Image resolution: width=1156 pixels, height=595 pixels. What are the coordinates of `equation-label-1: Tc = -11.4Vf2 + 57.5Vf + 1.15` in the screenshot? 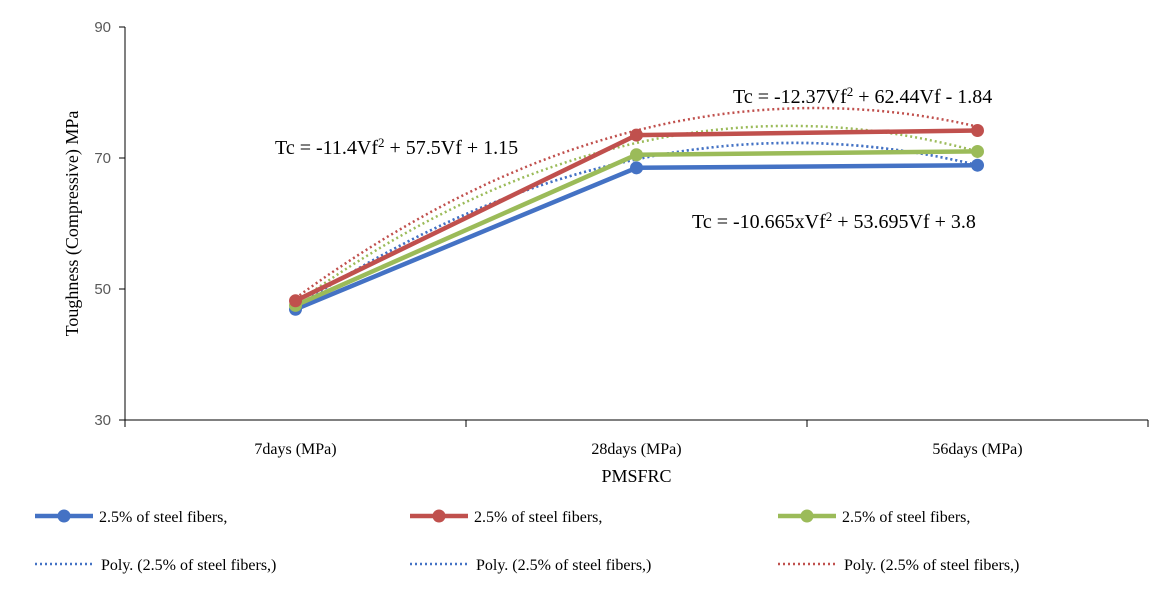 It's located at (396, 147).